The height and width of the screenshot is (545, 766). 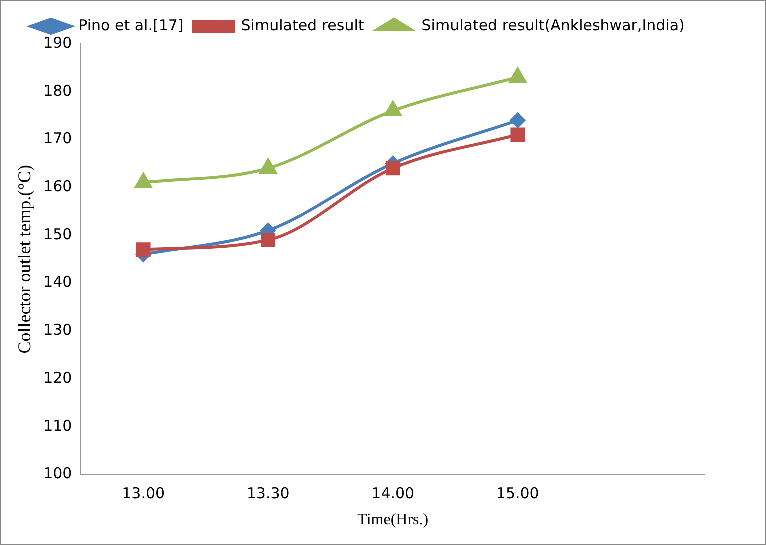 I want to click on x-tick-label: 14.00, so click(x=393, y=493).